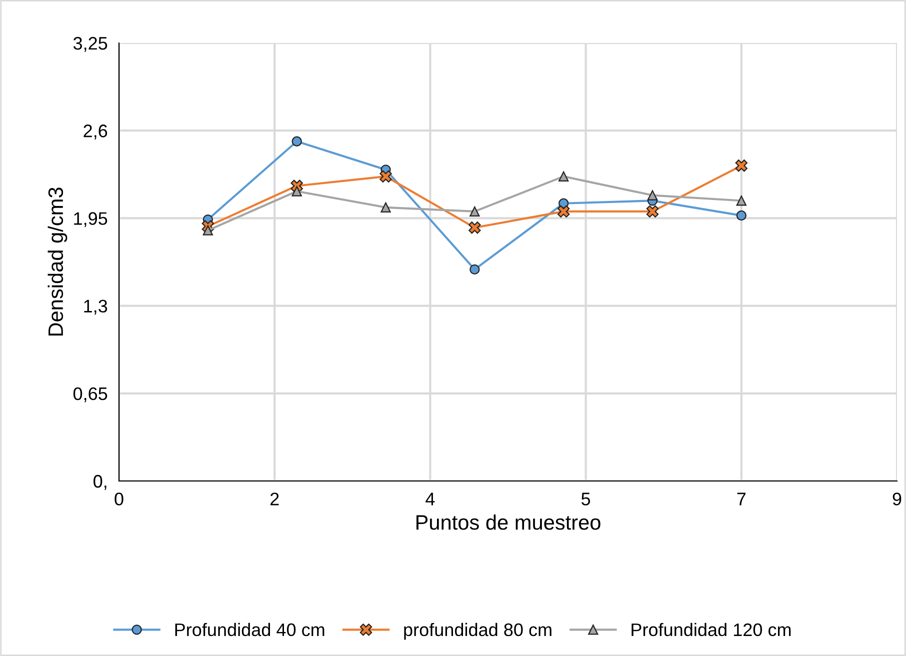 This screenshot has width=906, height=656. What do you see at coordinates (58, 262) in the screenshot?
I see `y-axis-title: Densidad g/cm3` at bounding box center [58, 262].